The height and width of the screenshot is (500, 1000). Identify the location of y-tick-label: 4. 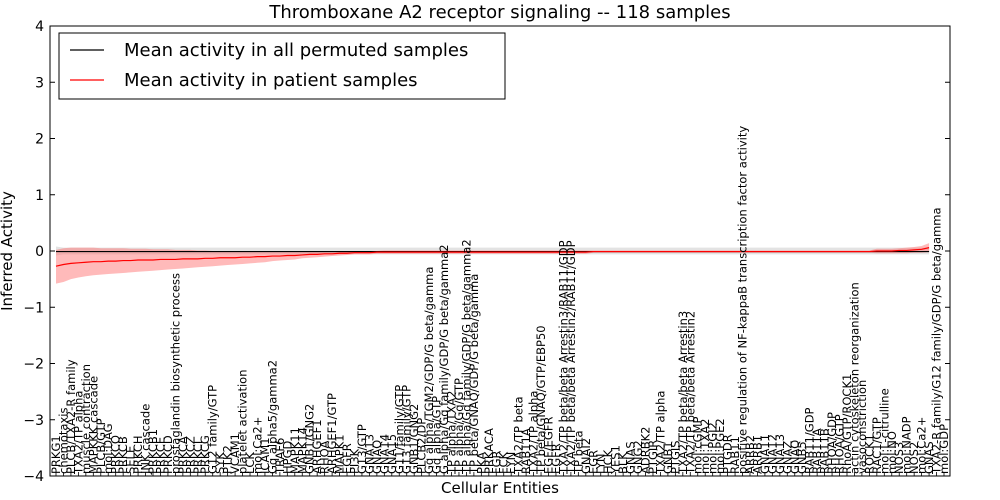
(39, 27).